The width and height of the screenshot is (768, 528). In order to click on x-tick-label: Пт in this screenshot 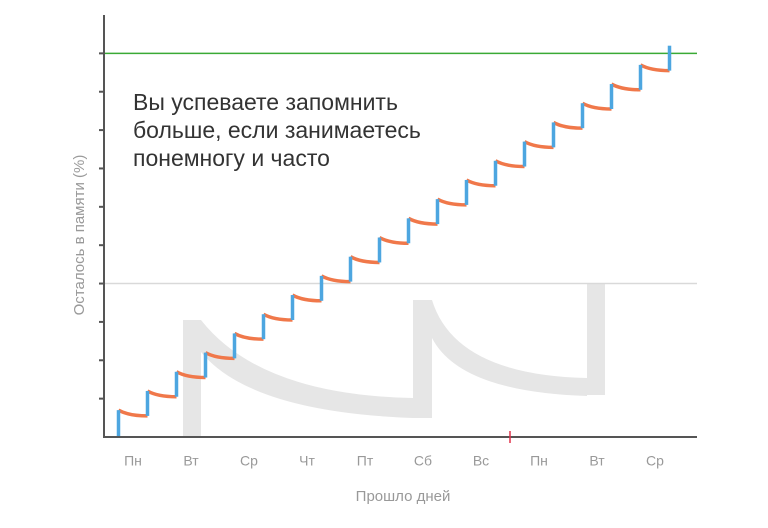, I will do `click(365, 461)`.